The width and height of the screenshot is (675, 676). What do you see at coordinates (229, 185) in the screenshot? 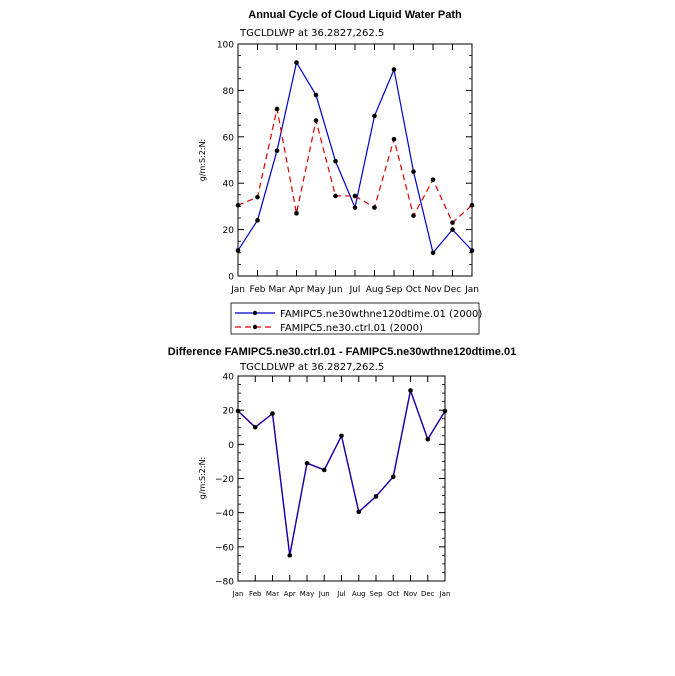
I see `chart1-y-tick-label: 40` at bounding box center [229, 185].